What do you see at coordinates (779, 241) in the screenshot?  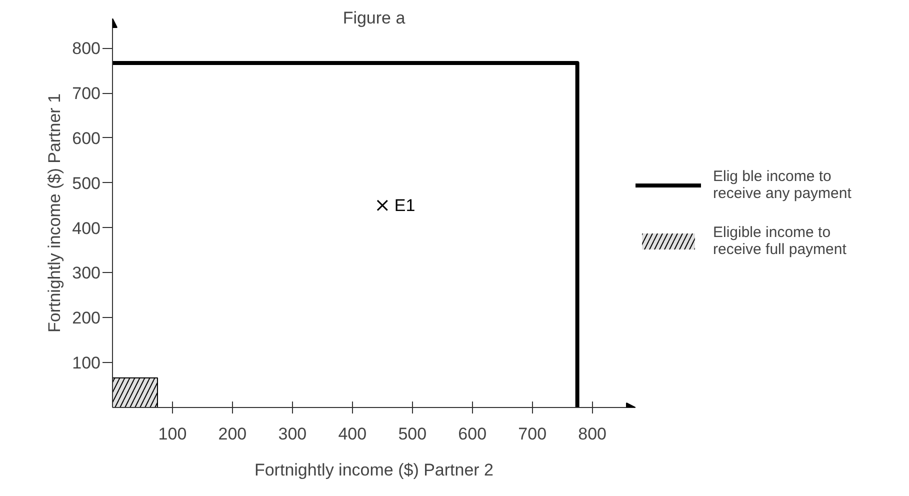 I see `legend-label: Eligible income to receive full payment` at bounding box center [779, 241].